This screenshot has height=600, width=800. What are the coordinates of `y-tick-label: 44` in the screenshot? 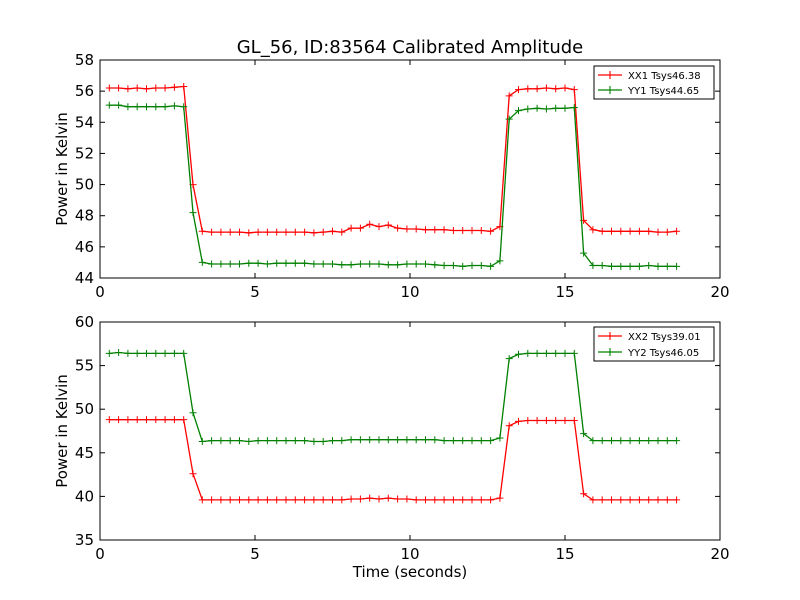 It's located at (84, 278).